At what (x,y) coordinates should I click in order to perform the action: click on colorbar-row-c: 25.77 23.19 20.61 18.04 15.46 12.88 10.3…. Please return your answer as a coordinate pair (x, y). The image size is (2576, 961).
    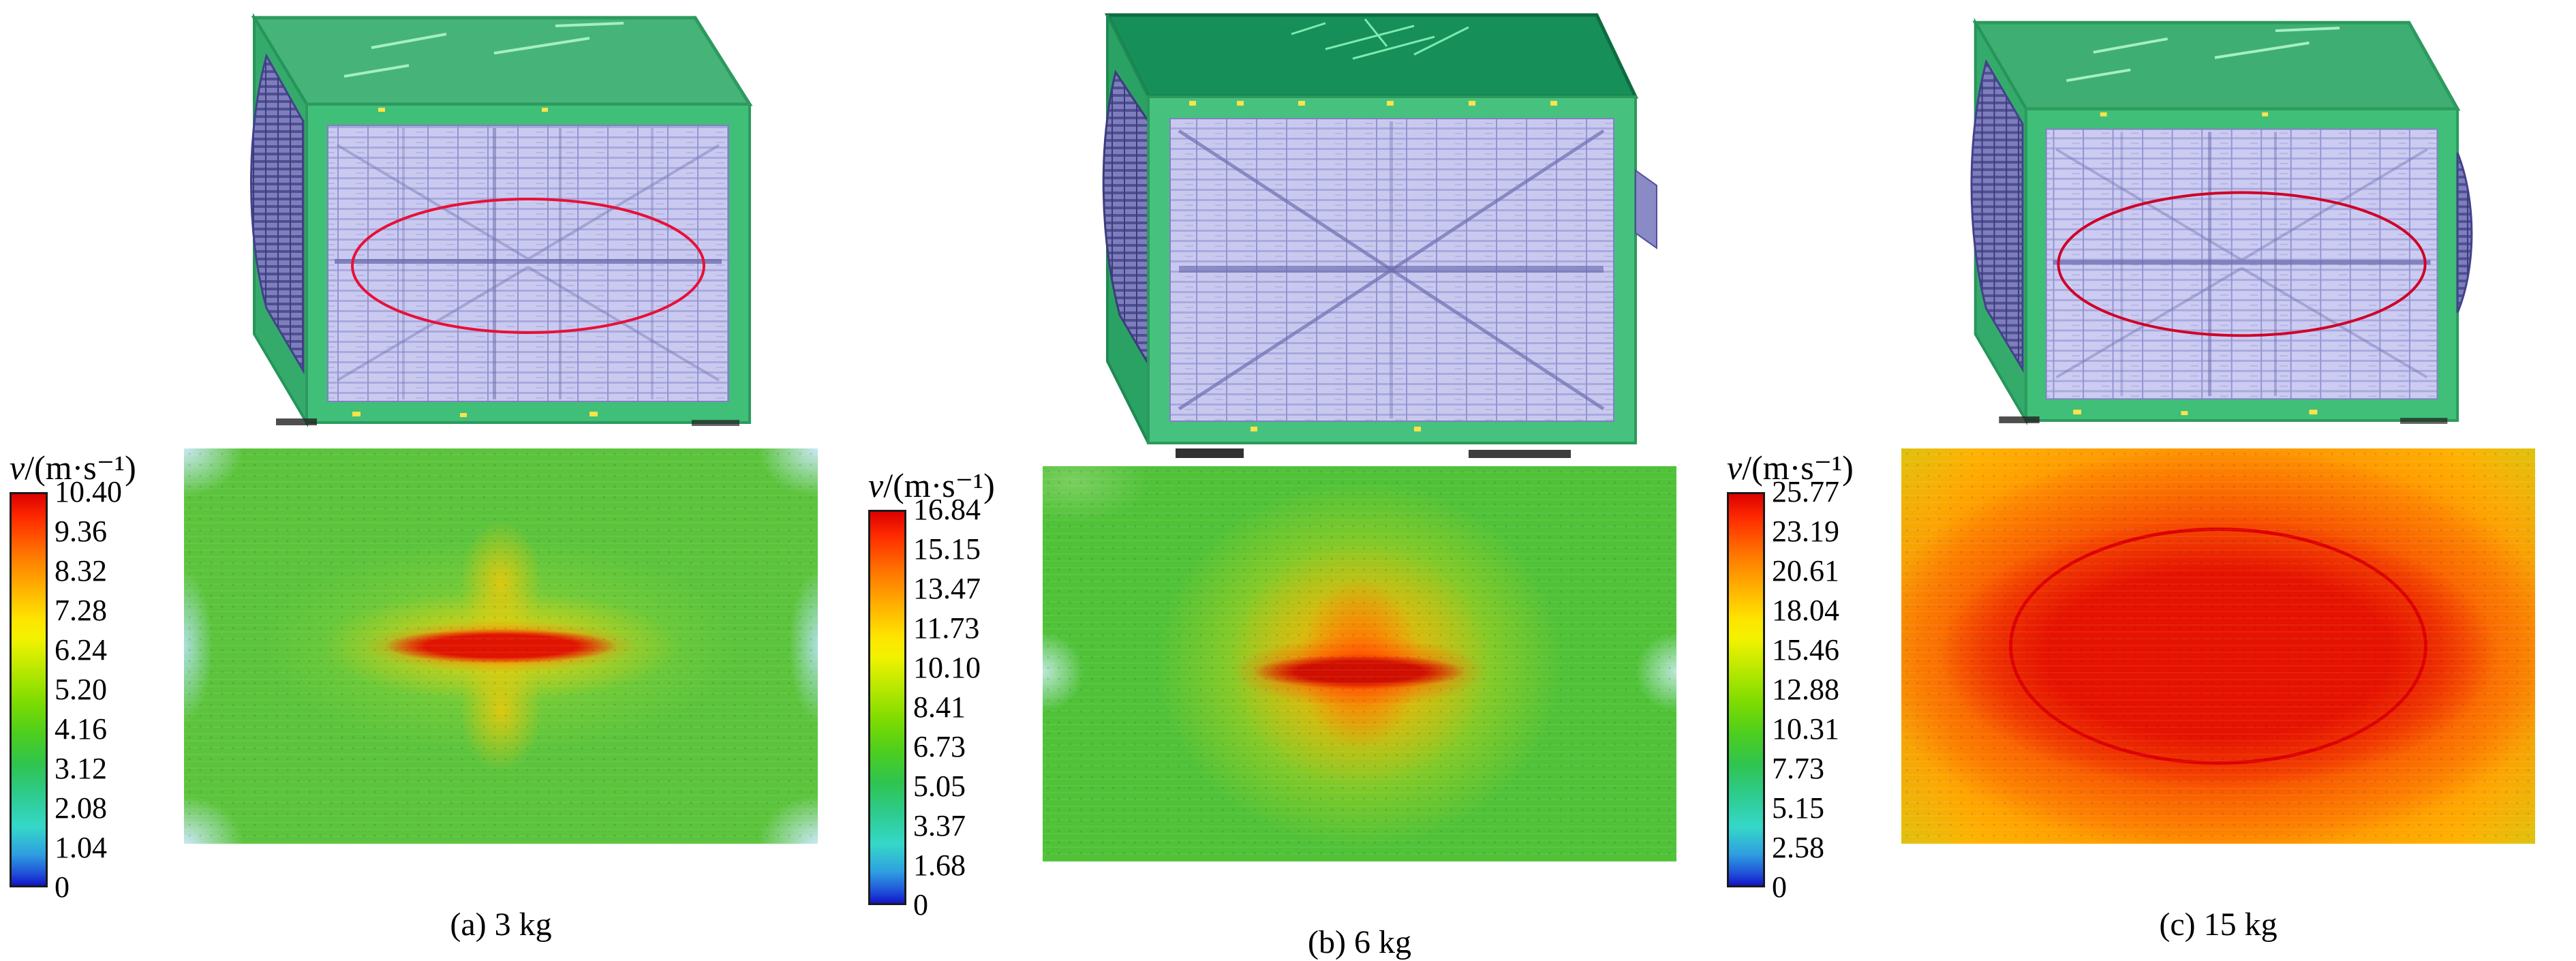
    Looking at the image, I should click on (1814, 689).